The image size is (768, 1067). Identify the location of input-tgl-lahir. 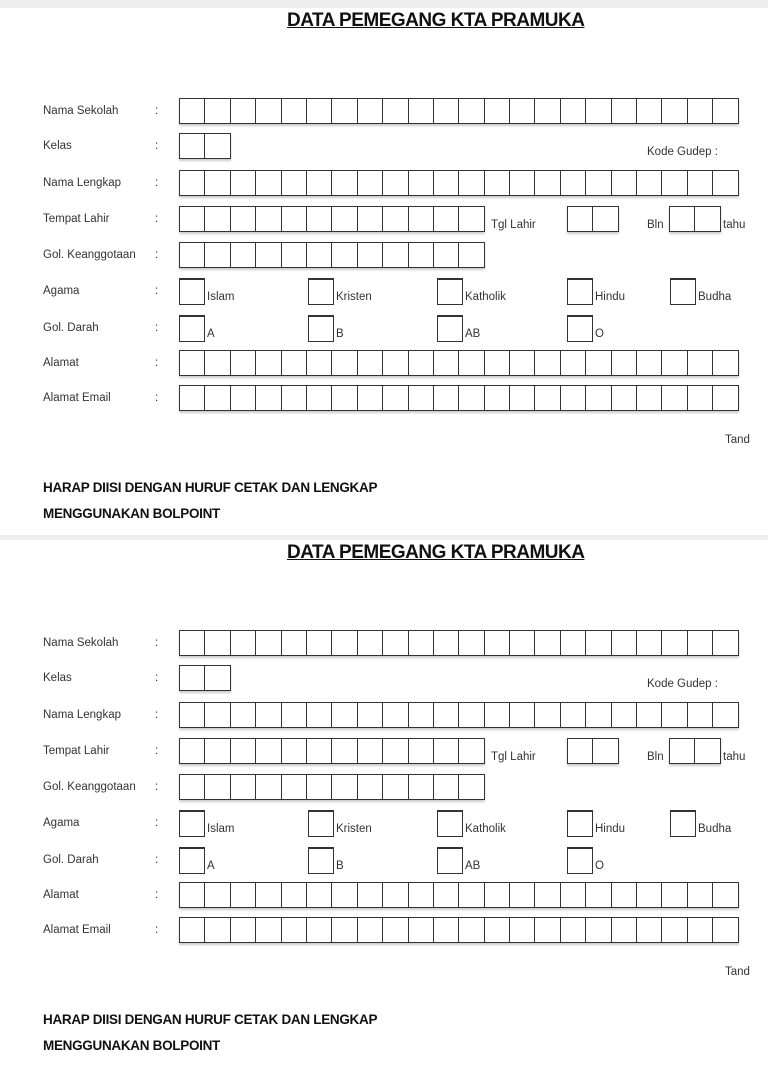
(593, 219).